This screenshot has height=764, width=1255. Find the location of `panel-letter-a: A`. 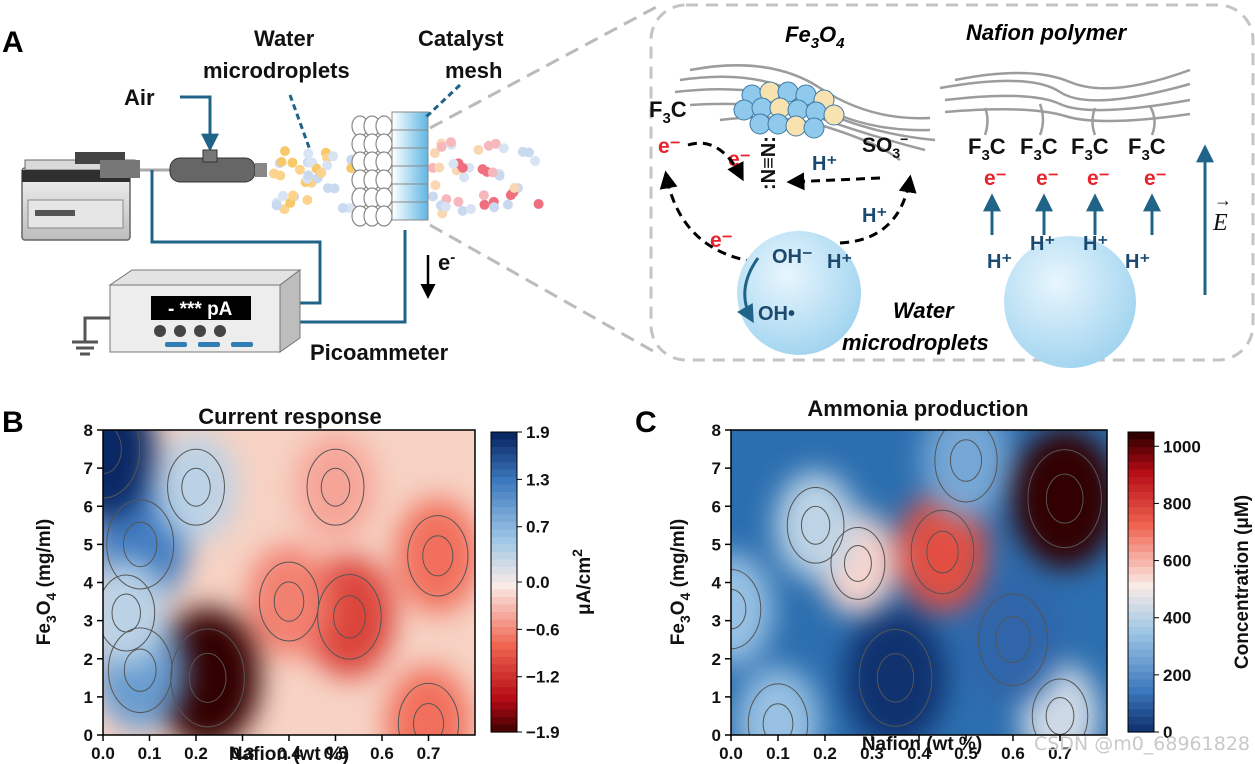

panel-letter-a: A is located at coordinates (13, 42).